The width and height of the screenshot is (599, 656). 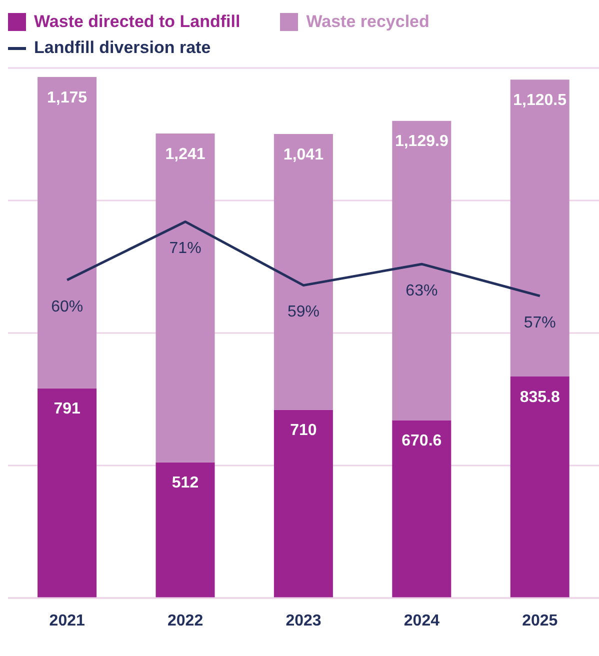 I want to click on data-label: 835.8, so click(x=540, y=397).